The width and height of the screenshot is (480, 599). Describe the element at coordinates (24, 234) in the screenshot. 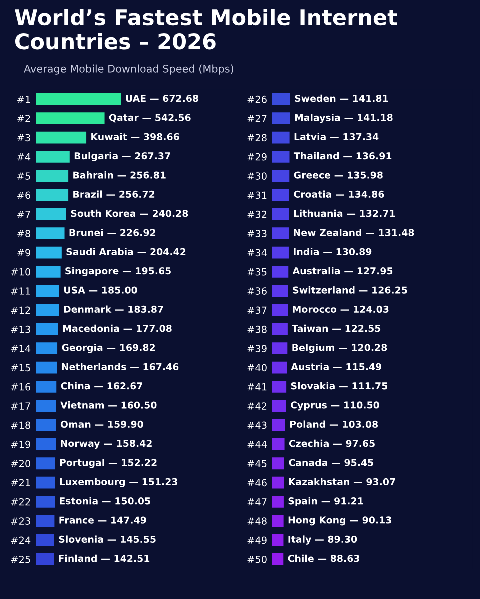

I see `y-tick-label: #8` at that location.